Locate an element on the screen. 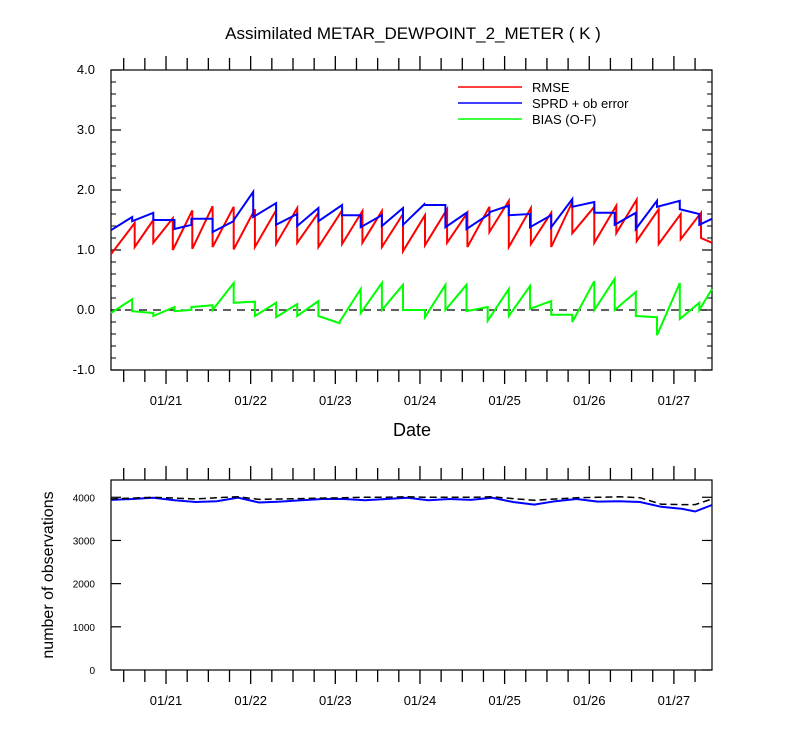 The image size is (800, 750). y-tick-label: -1.0 is located at coordinates (84, 369).